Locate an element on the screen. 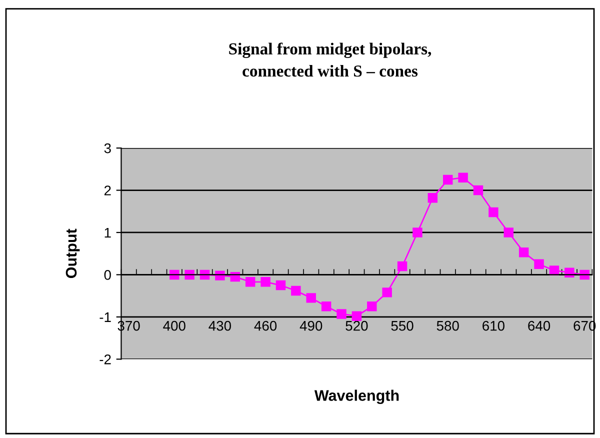 Image resolution: width=600 pixels, height=438 pixels. x-tick-label: 550 is located at coordinates (402, 325).